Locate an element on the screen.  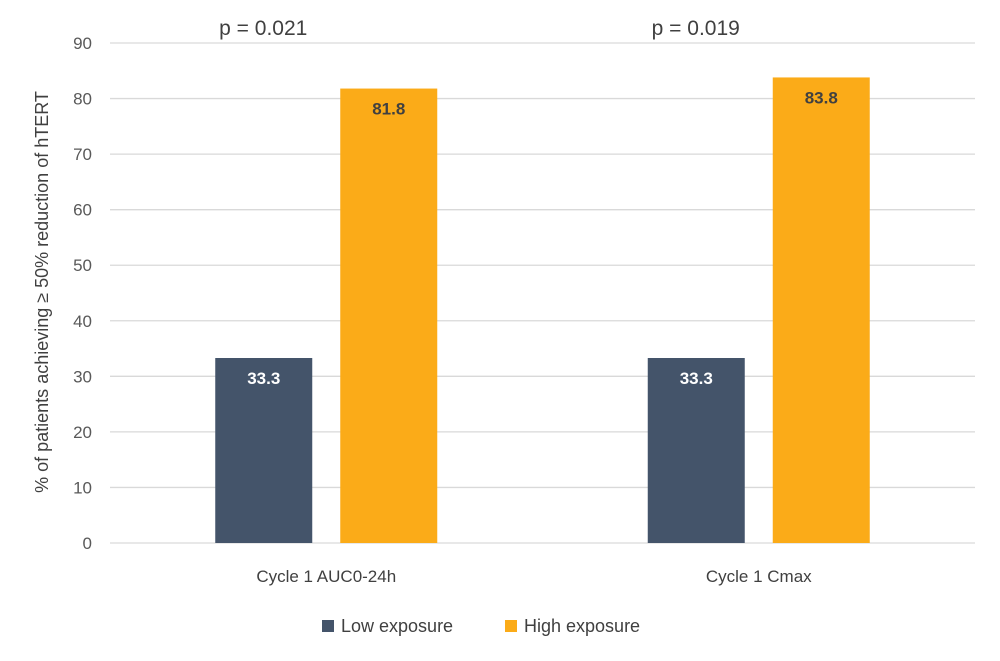
x-category-label: Cycle 1 AUC0-24h is located at coordinates (326, 576).